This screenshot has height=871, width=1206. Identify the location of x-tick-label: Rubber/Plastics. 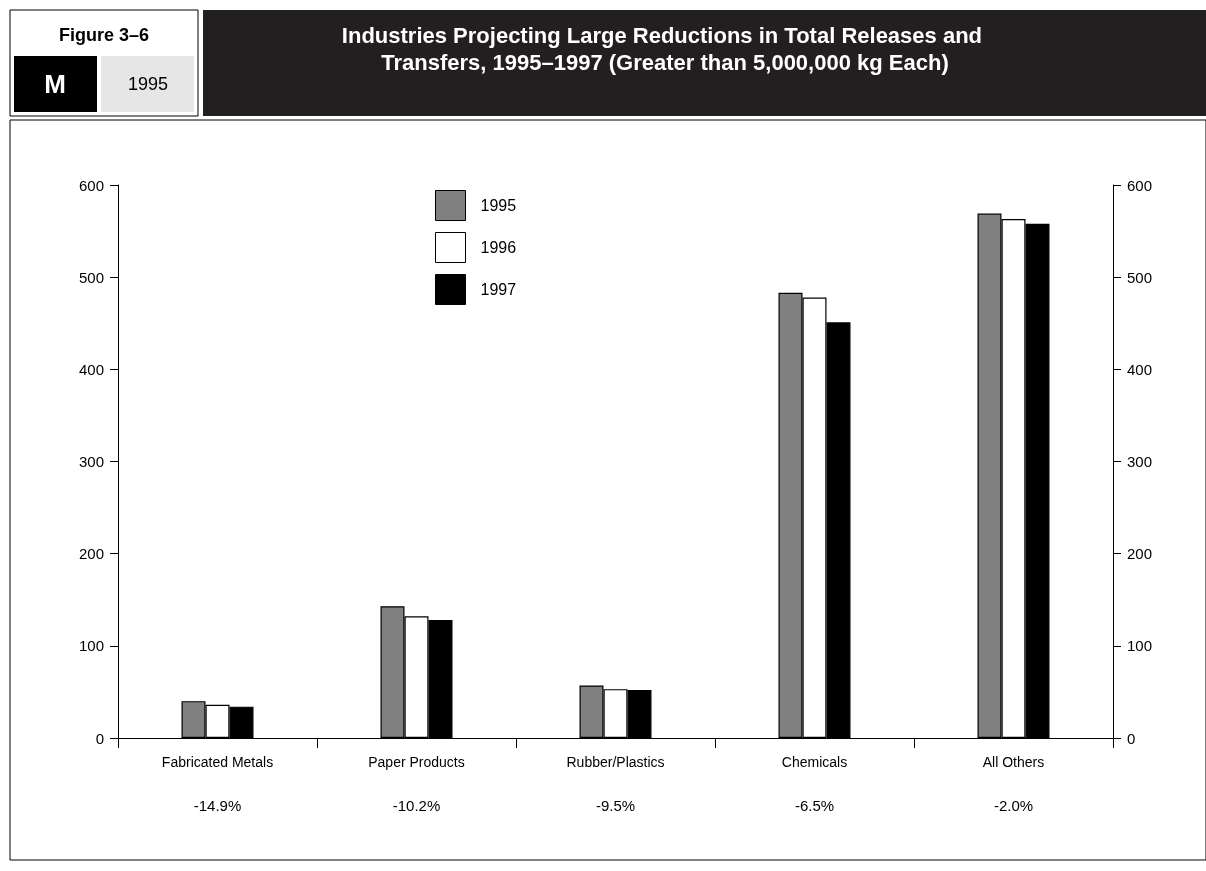
(615, 762).